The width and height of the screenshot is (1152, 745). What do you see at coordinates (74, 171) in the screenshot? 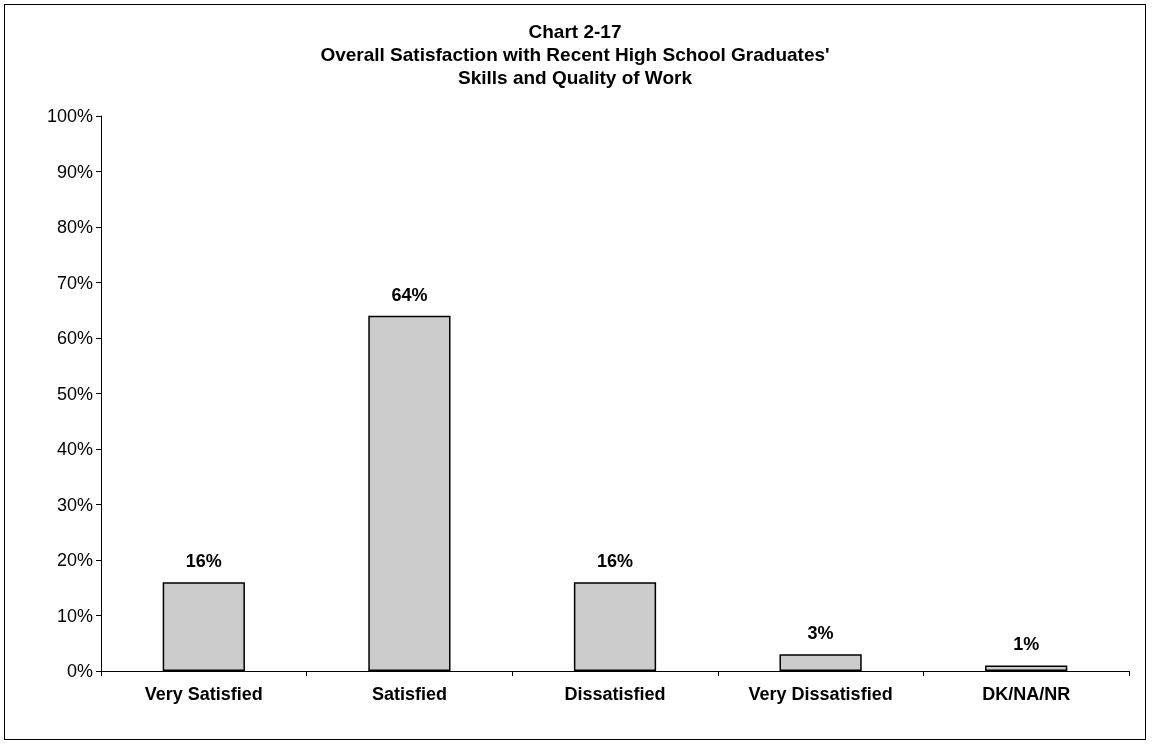
I see `y-tick-label: 90%` at bounding box center [74, 171].